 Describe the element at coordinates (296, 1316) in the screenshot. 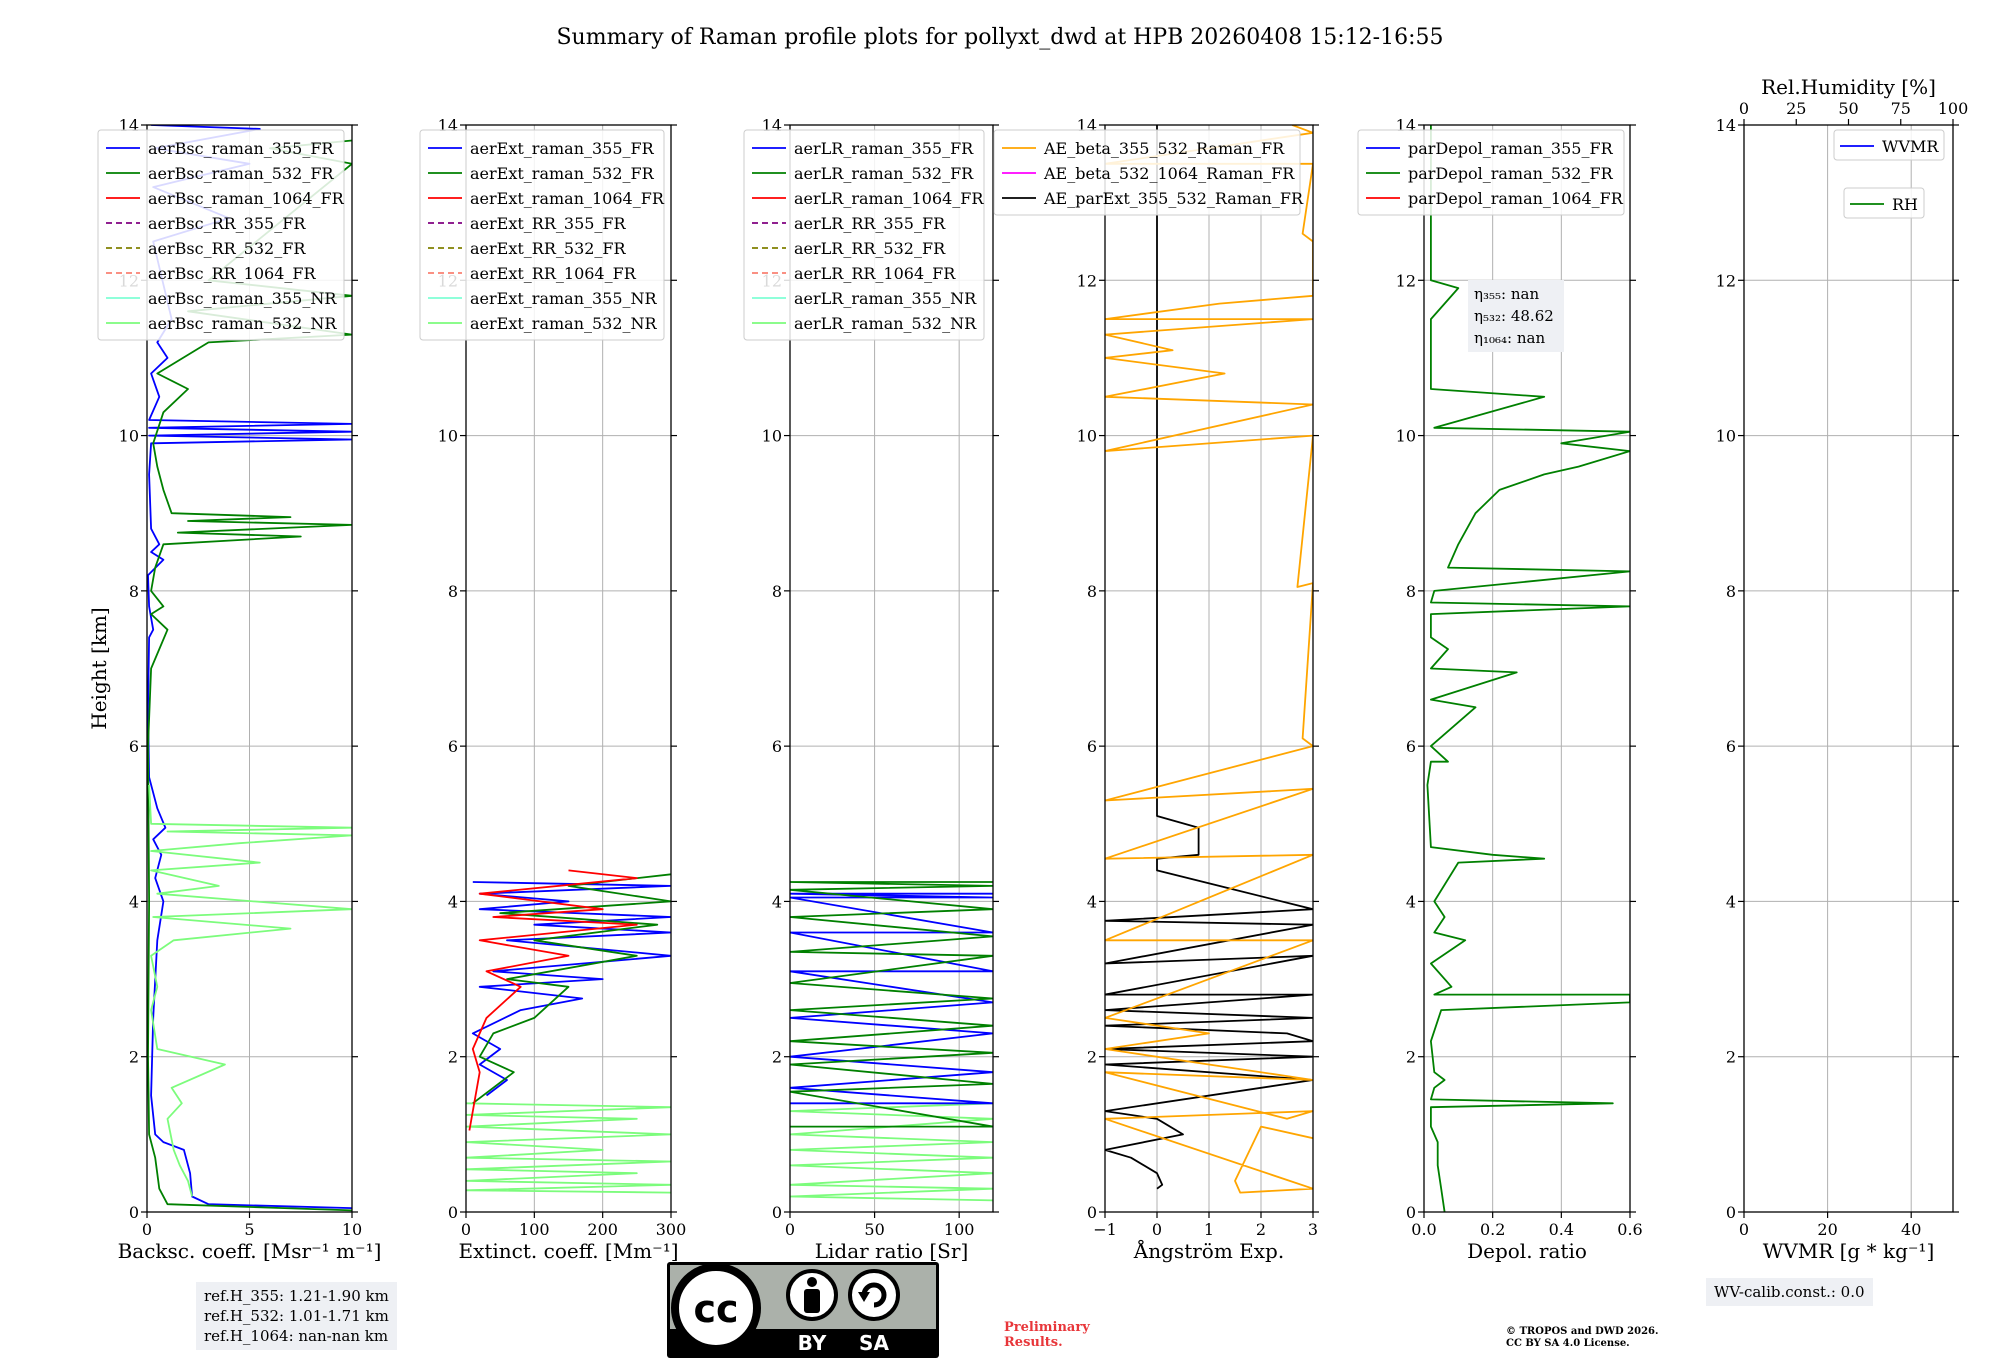

I see `ref-height-532: ref.H_532: 1.01-1.71 km` at that location.